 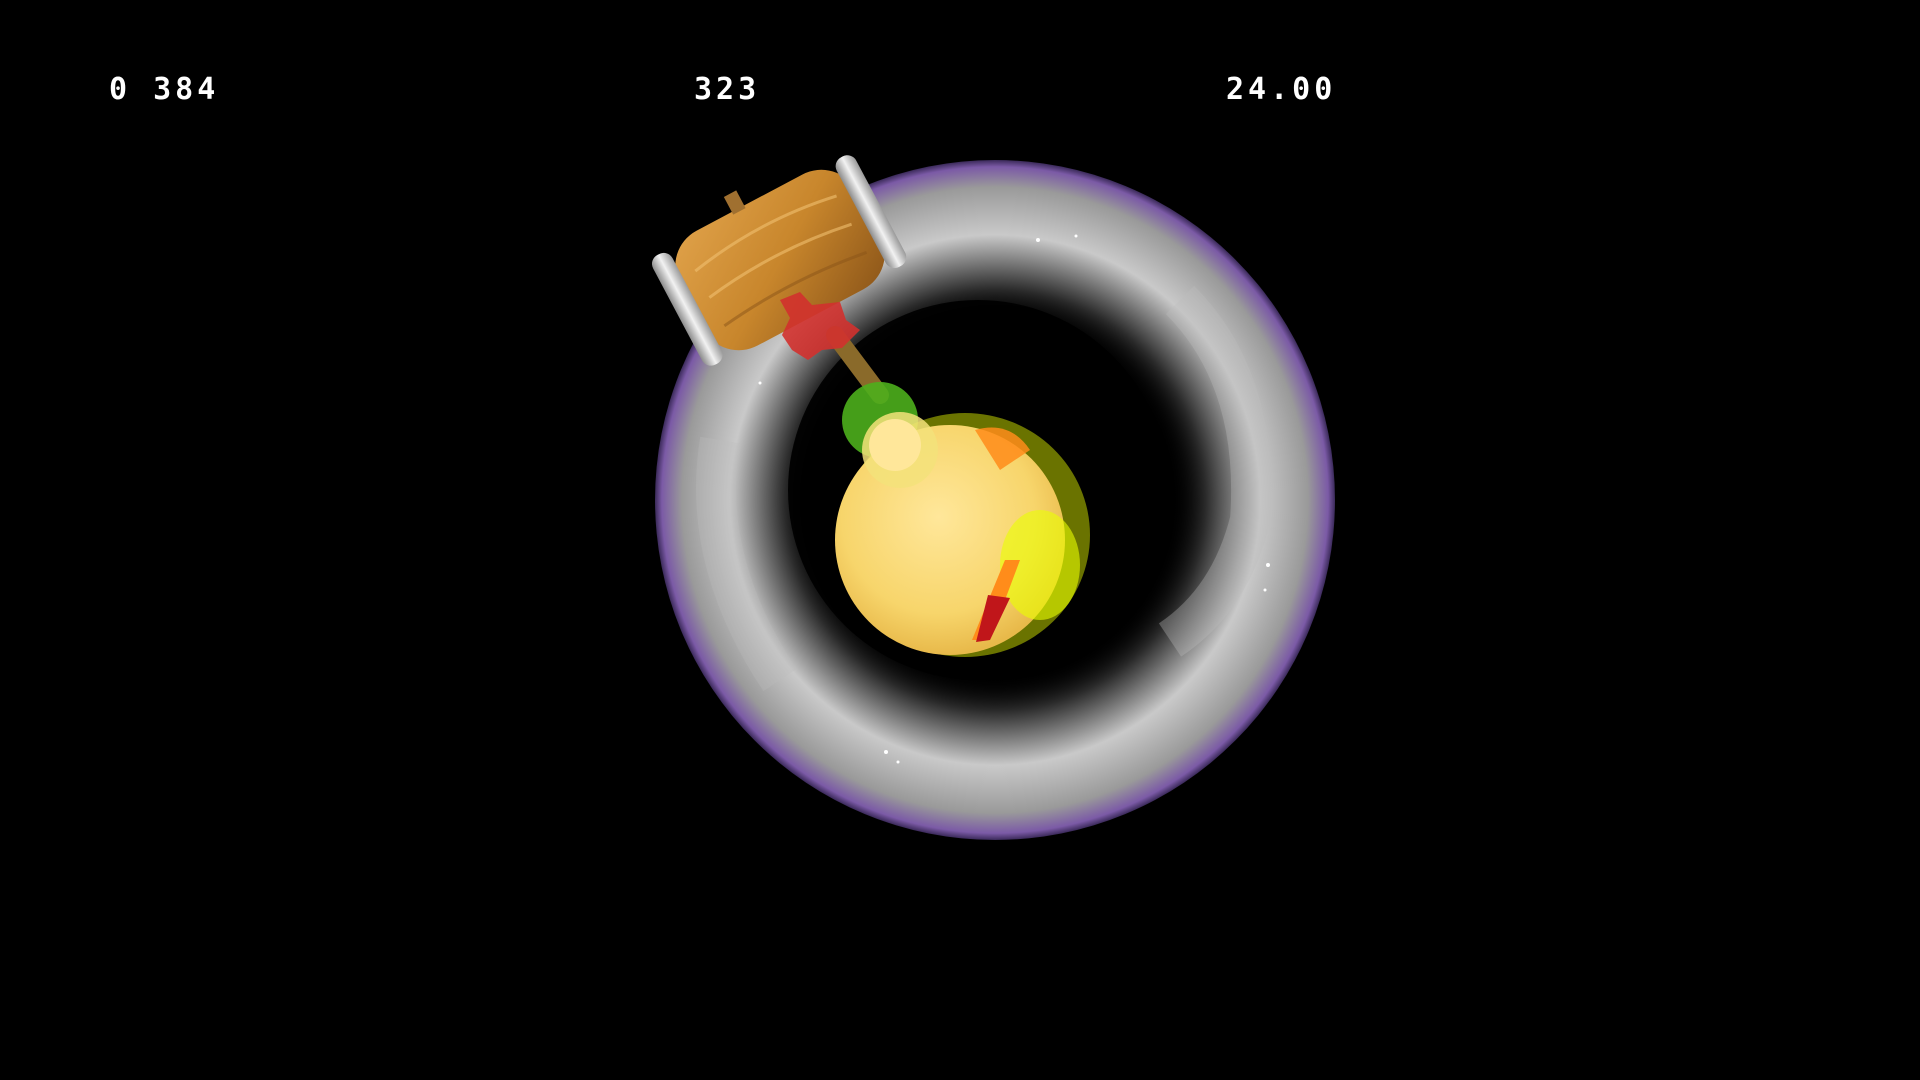 I want to click on particle-sparks, so click(x=1014, y=499).